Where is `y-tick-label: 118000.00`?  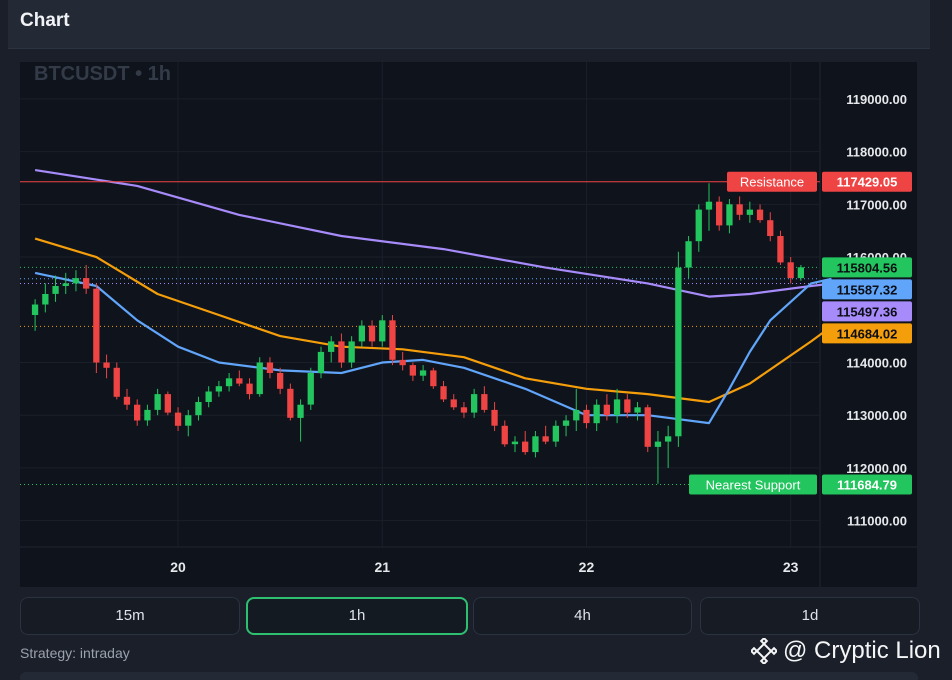
y-tick-label: 118000.00 is located at coordinates (876, 152).